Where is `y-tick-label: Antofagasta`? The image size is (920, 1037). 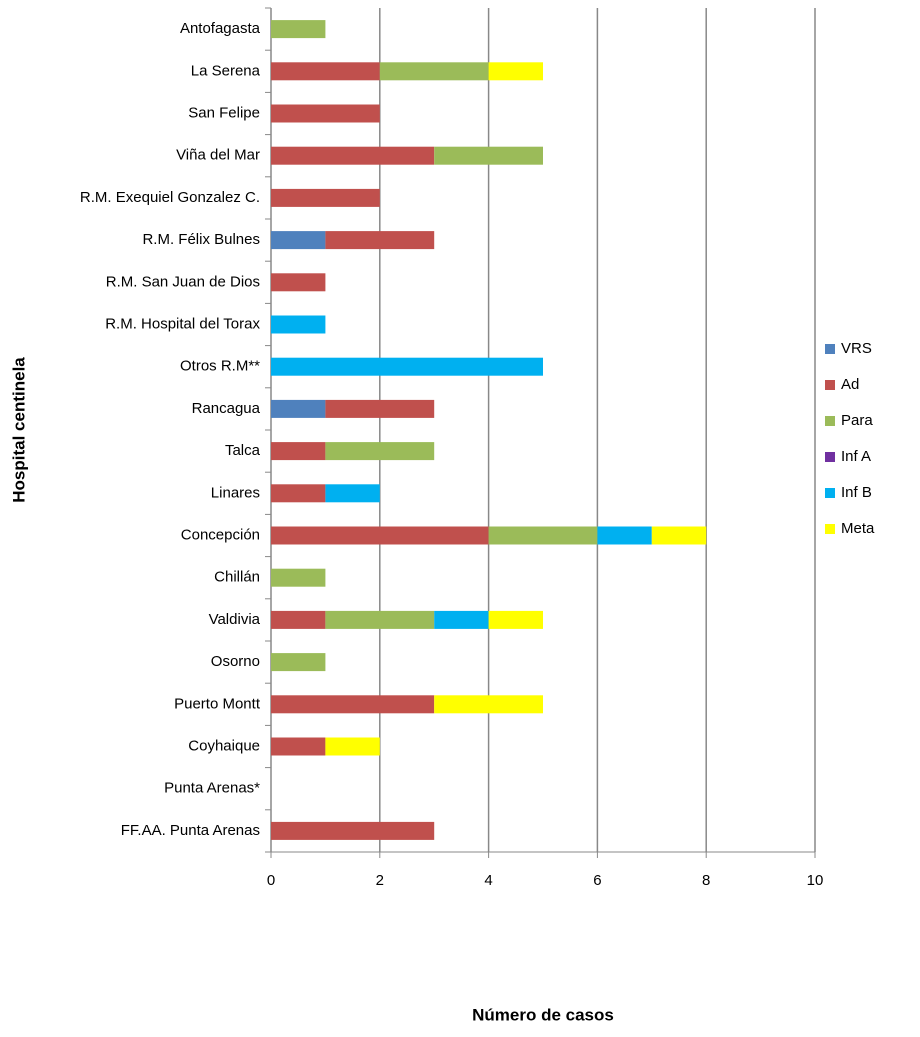
y-tick-label: Antofagasta is located at coordinates (220, 28).